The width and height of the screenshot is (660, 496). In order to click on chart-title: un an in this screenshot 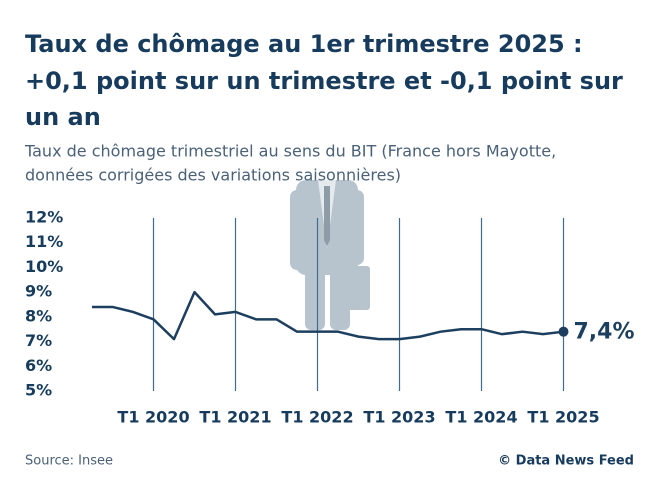, I will do `click(63, 117)`.